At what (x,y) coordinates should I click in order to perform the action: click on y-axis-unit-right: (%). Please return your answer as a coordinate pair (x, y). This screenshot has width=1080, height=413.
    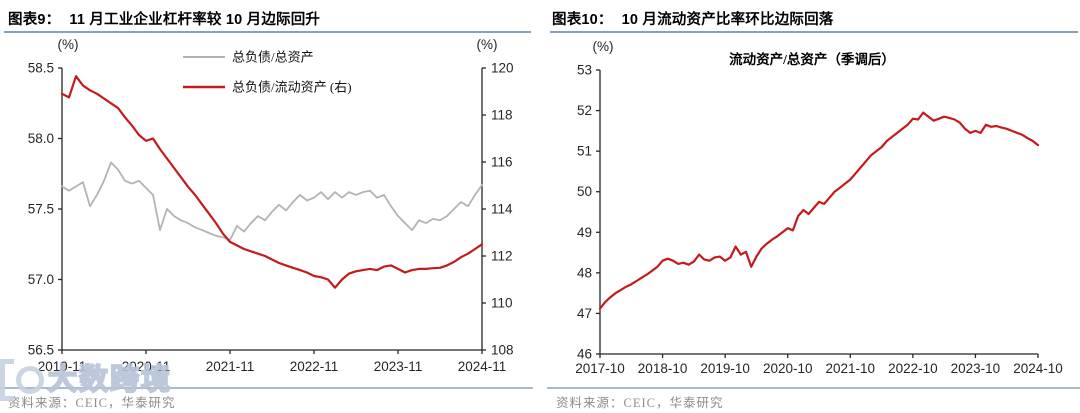
    Looking at the image, I should click on (487, 44).